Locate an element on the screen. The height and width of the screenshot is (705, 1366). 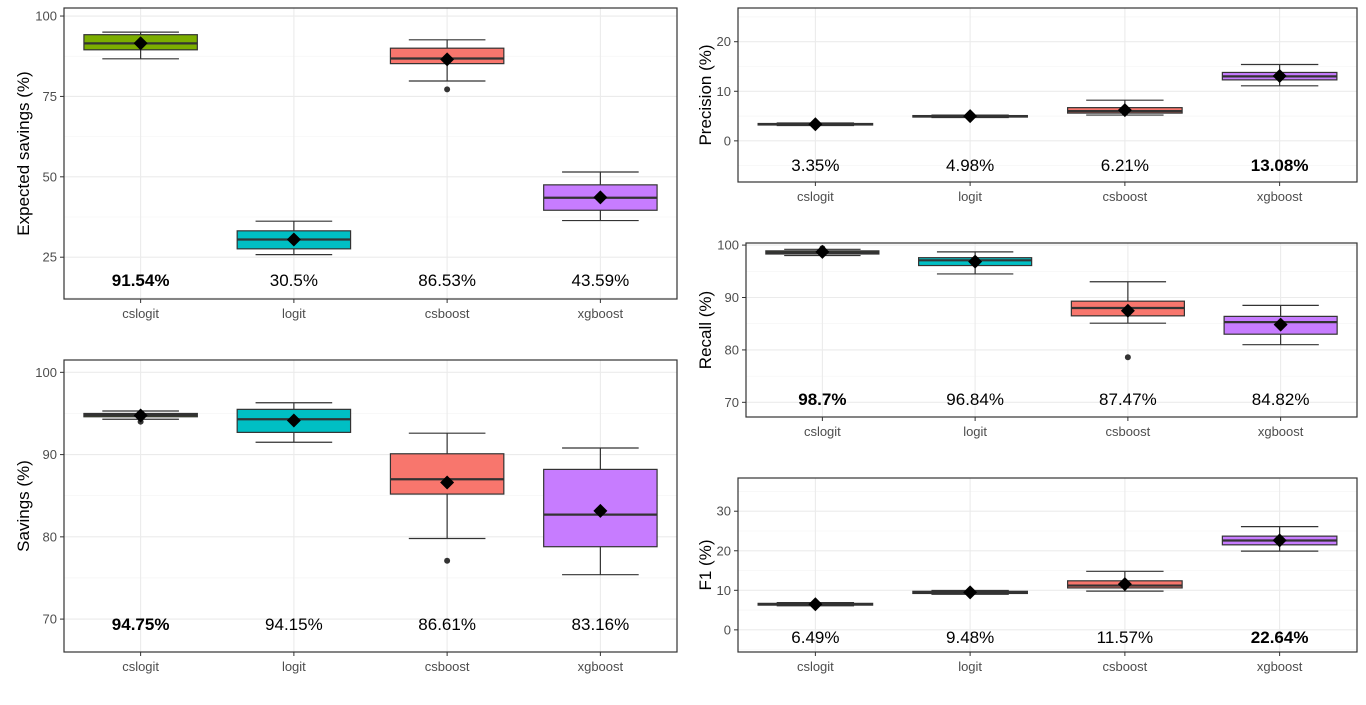
recall-box-cslogit is located at coordinates (822, 251).